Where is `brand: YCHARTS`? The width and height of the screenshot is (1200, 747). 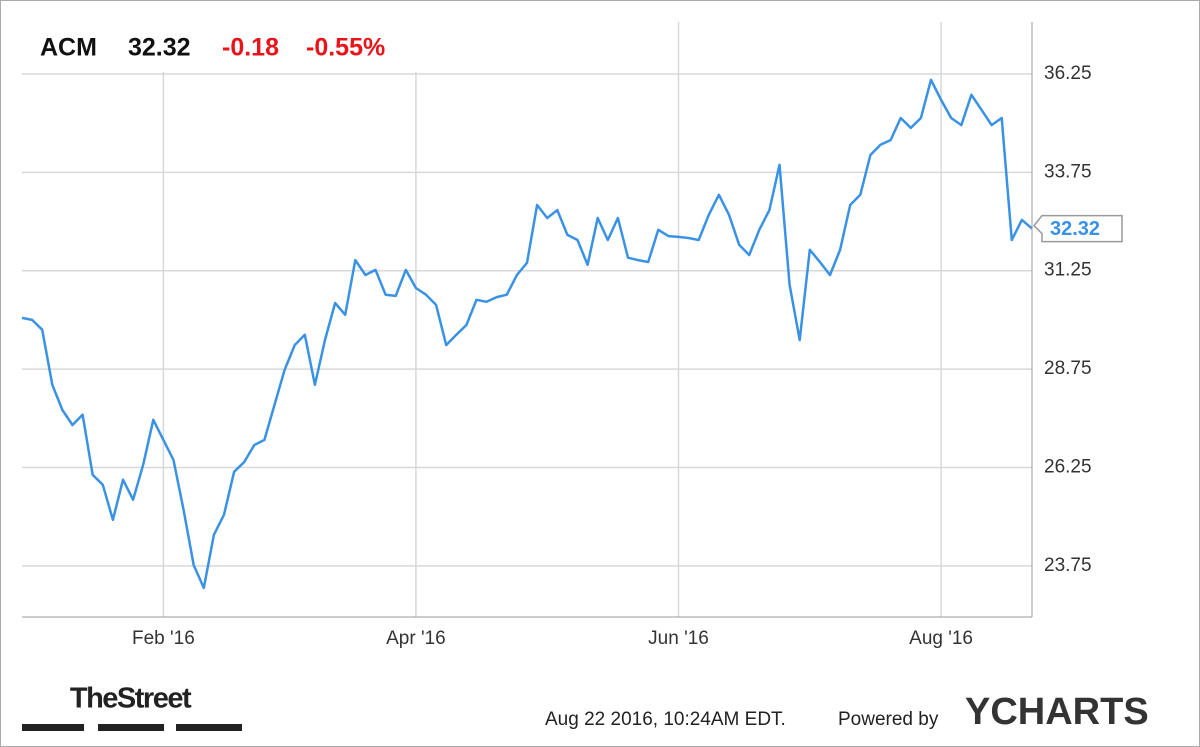 brand: YCHARTS is located at coordinates (1057, 712).